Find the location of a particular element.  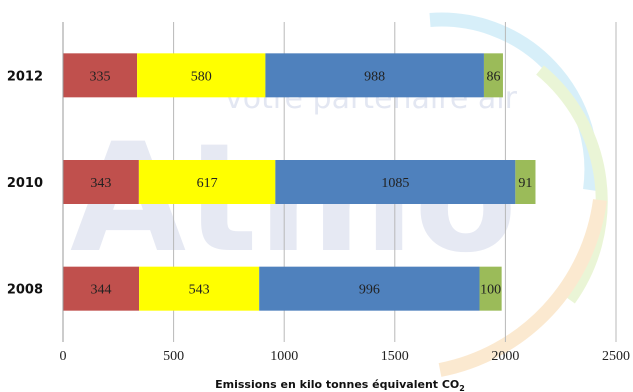

bar-label-2008-segment-2: 543 is located at coordinates (199, 290).